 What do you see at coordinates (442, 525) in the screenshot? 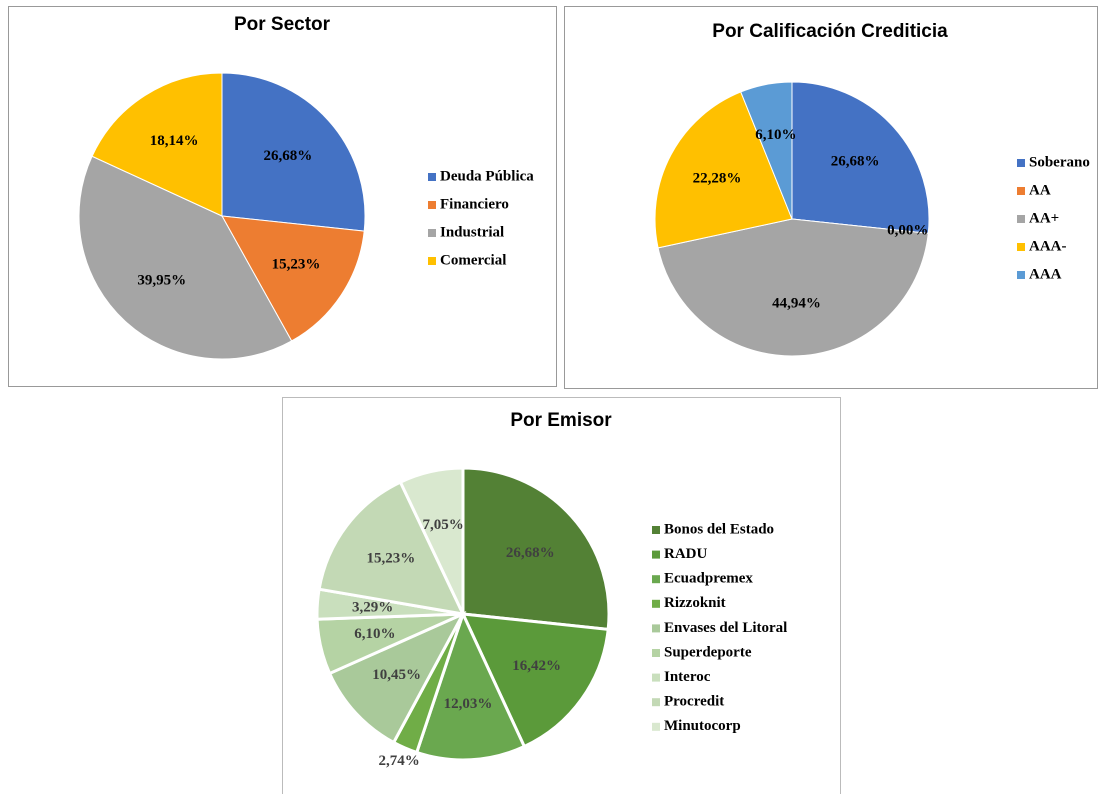
I see `data-label: 7,05%` at bounding box center [442, 525].